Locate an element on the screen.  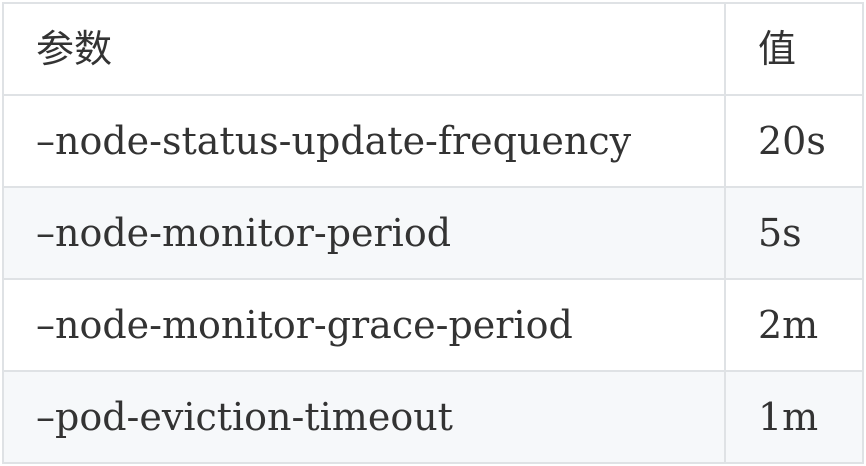
value-cell: 2m is located at coordinates (794, 325).